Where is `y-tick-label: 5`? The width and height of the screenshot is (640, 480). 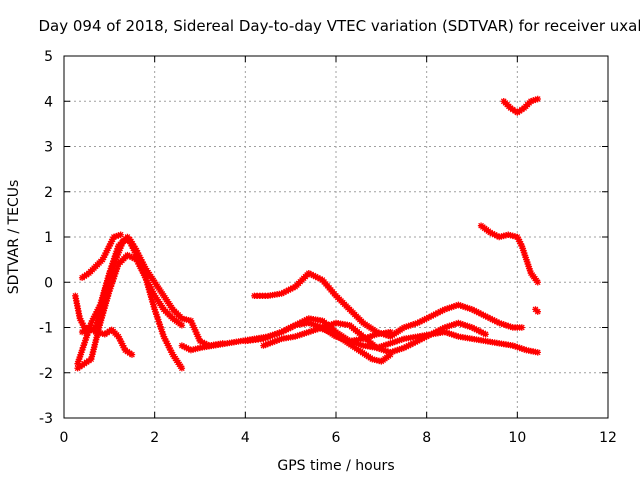
y-tick-label: 5 is located at coordinates (48, 57).